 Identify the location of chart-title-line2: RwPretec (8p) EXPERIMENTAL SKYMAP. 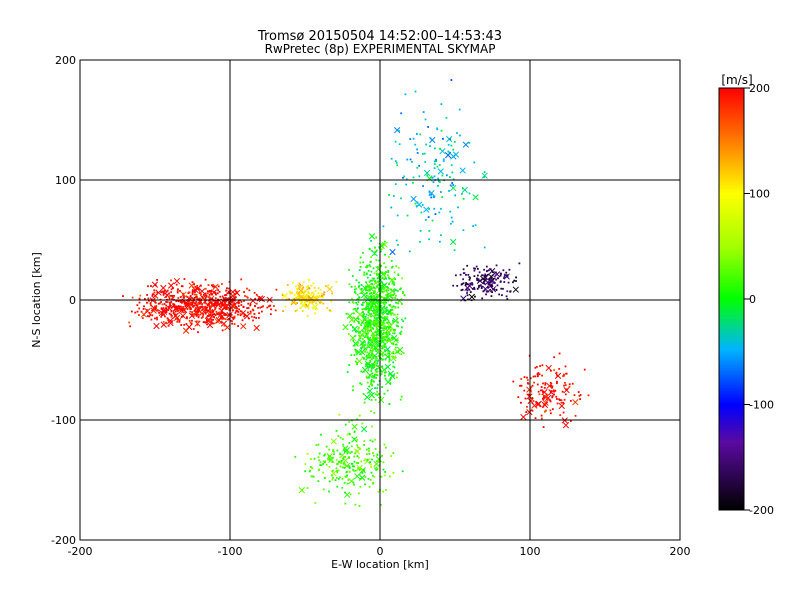
(380, 49).